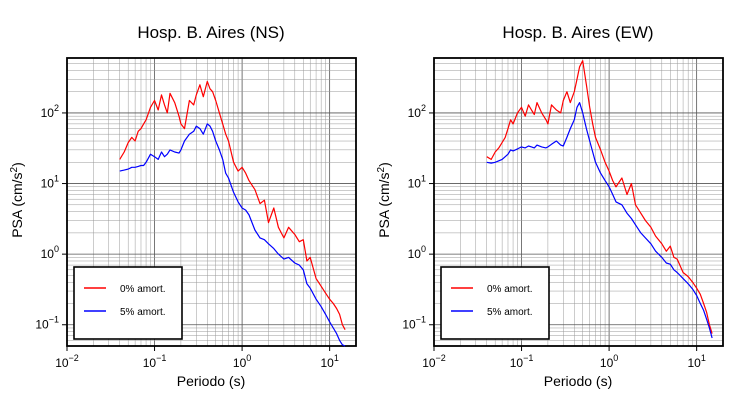  Describe the element at coordinates (210, 32) in the screenshot. I see `chart-title: Hosp. B. Aires (NS)` at that location.